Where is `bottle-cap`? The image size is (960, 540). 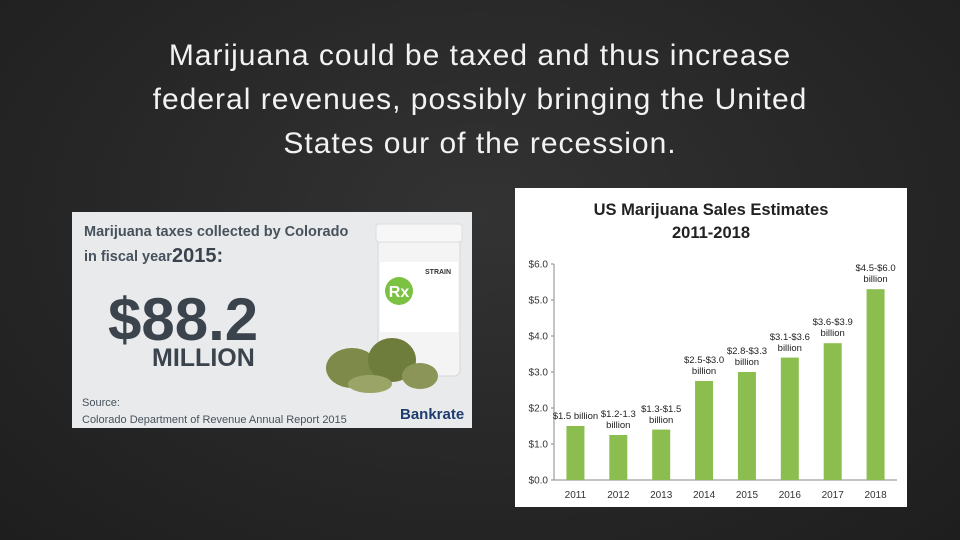 bottle-cap is located at coordinates (419, 233).